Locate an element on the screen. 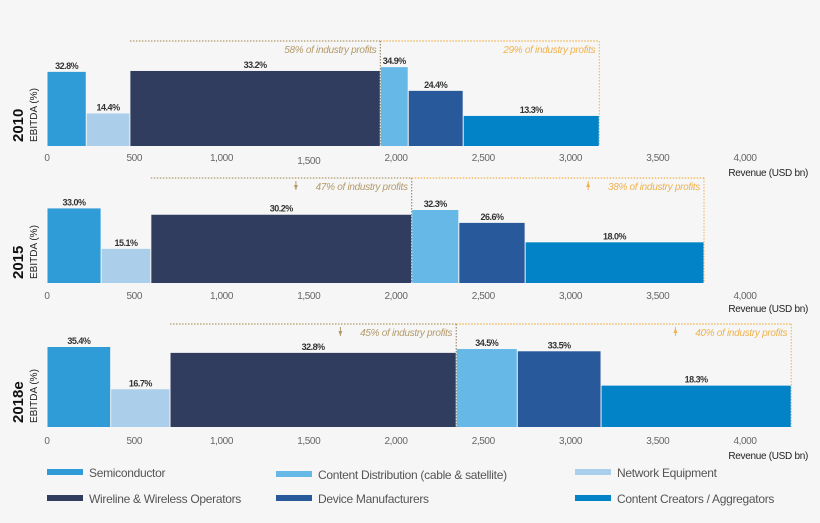 This screenshot has width=820, height=523. legend-label: Semiconductor is located at coordinates (127, 473).